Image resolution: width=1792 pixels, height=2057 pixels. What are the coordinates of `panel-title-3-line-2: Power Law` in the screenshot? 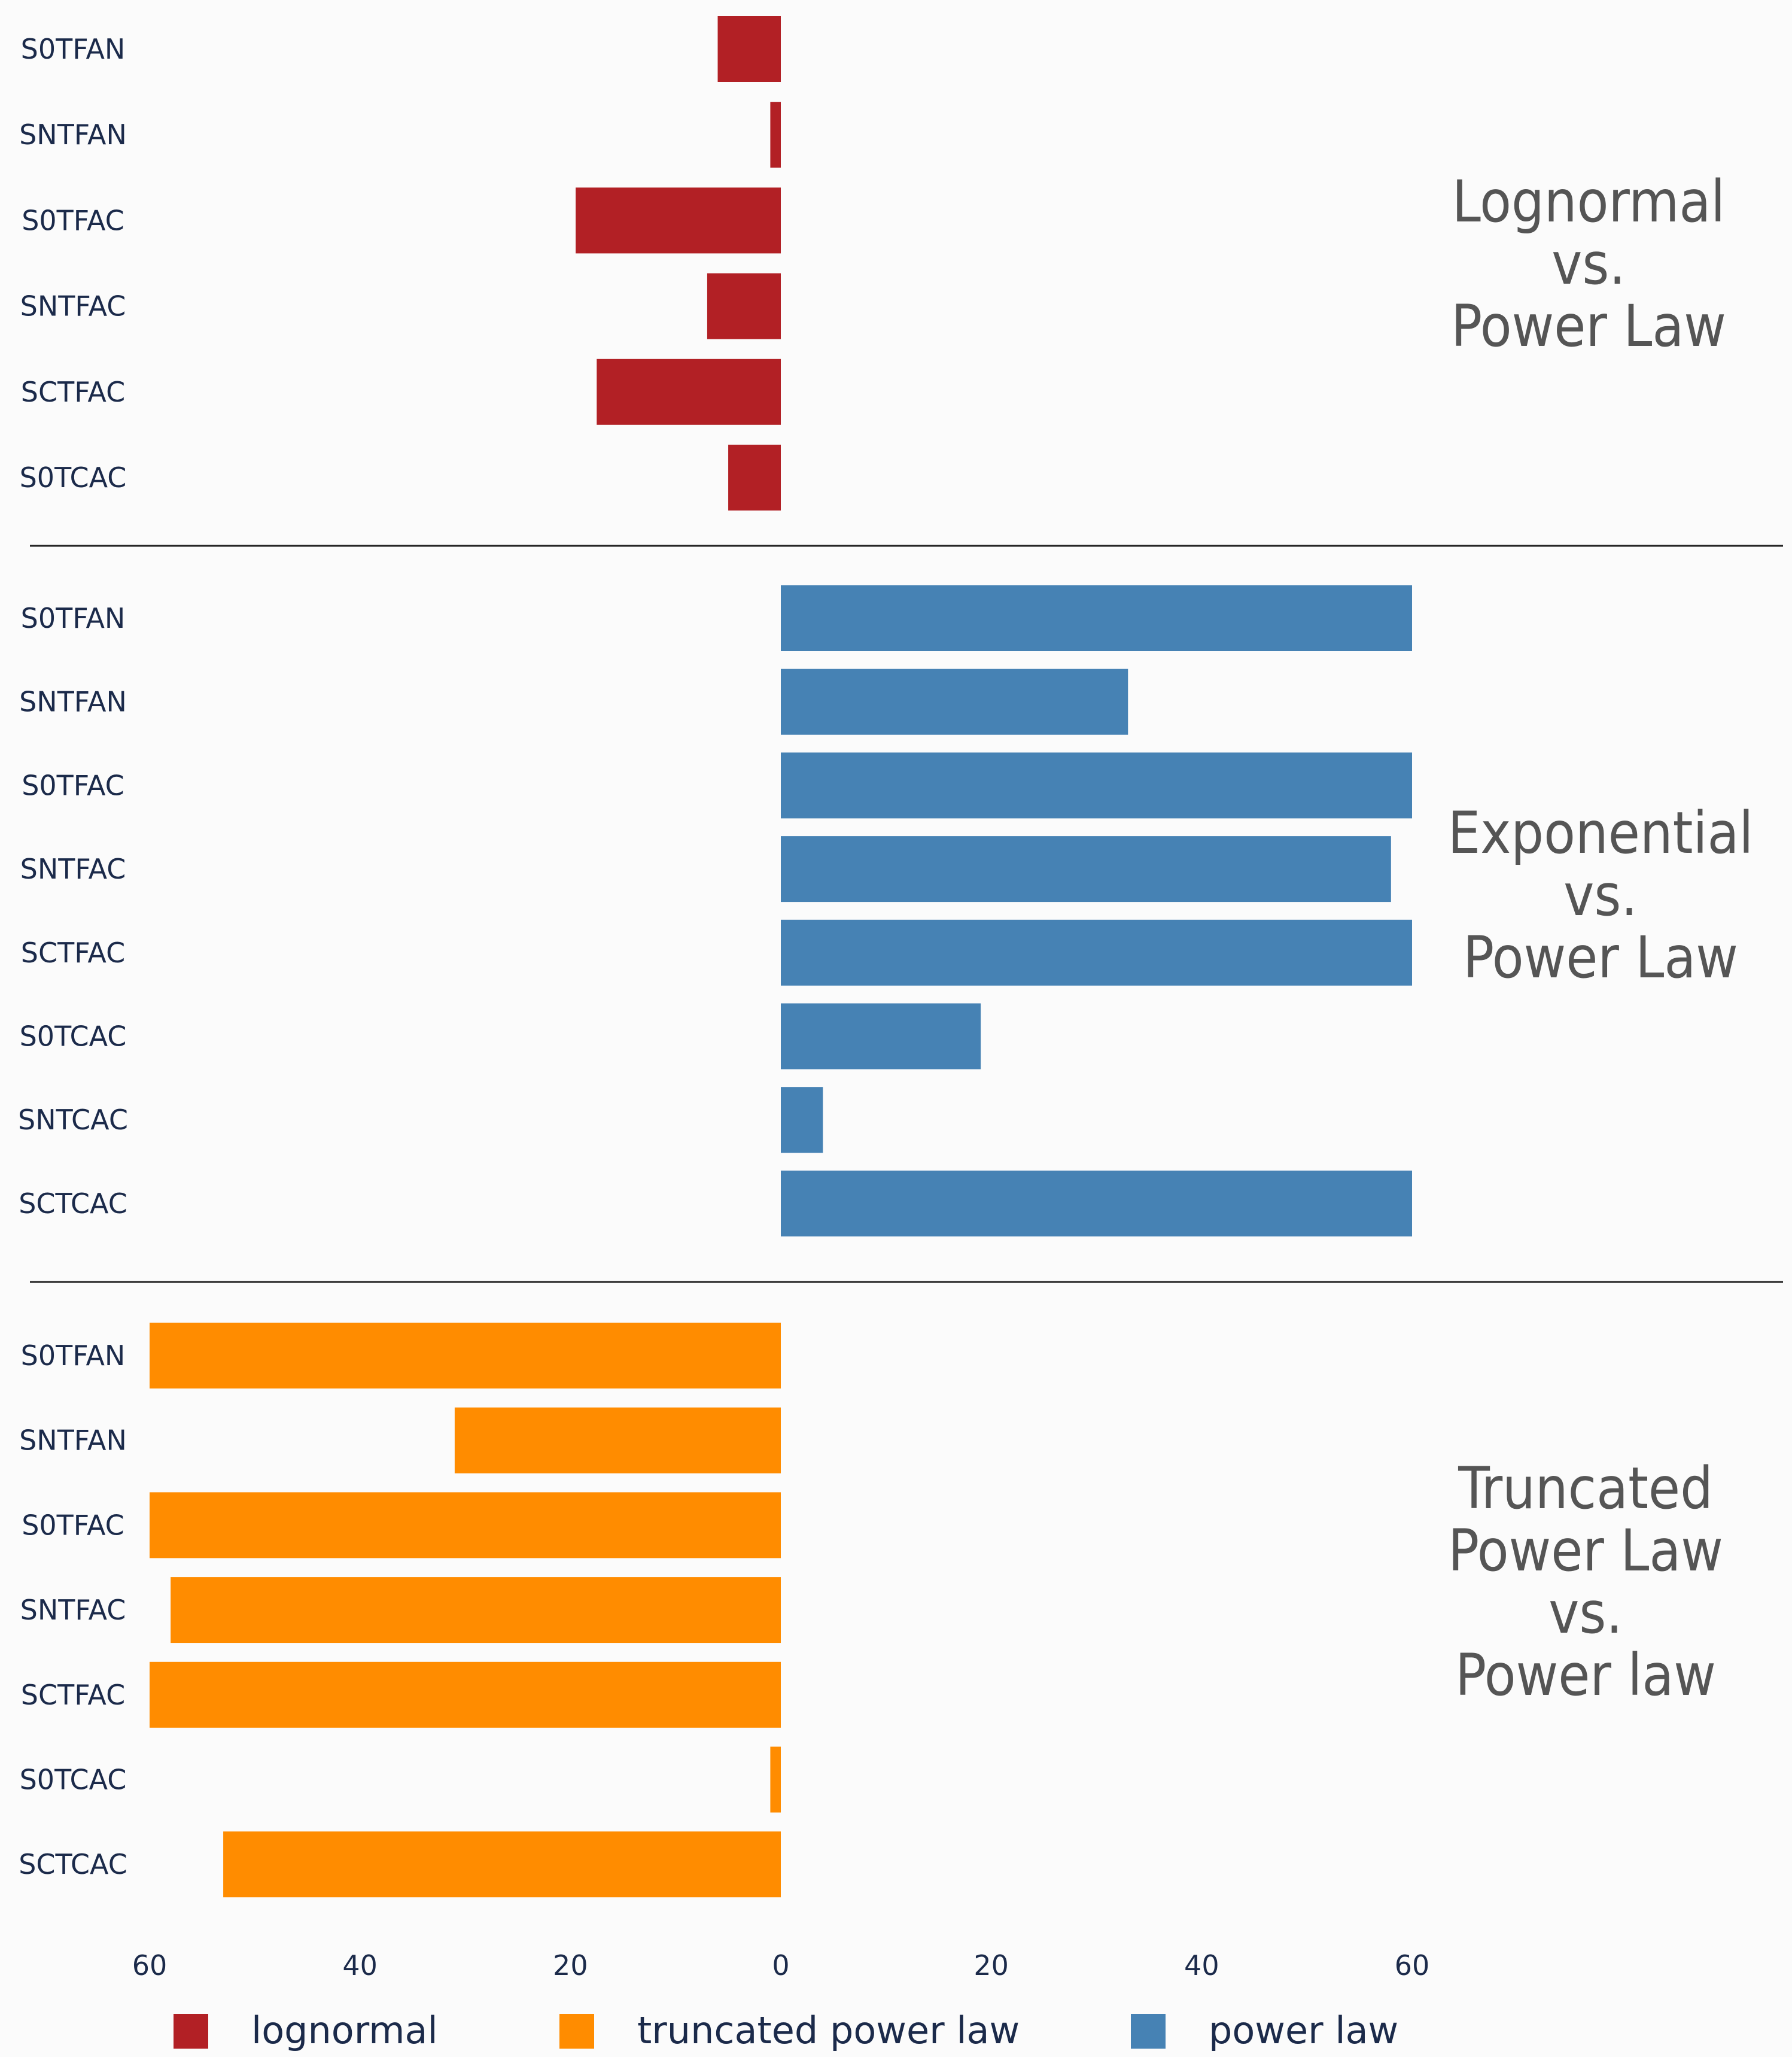 It's located at (1585, 1550).